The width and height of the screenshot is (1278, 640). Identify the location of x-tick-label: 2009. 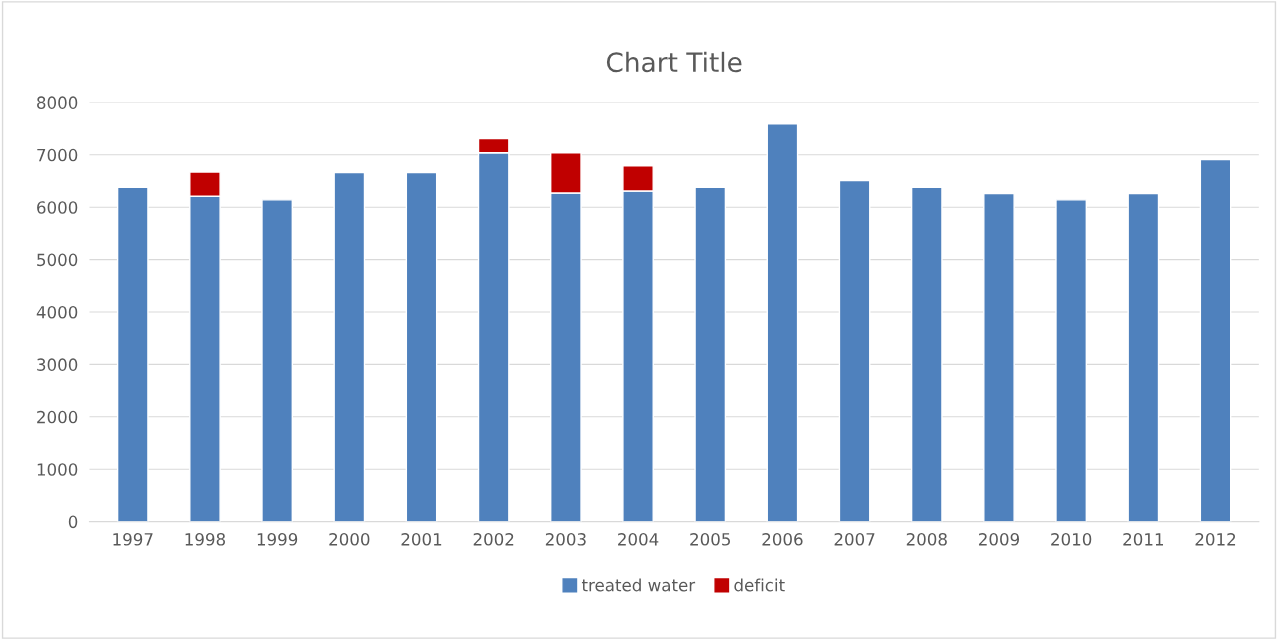
(999, 539).